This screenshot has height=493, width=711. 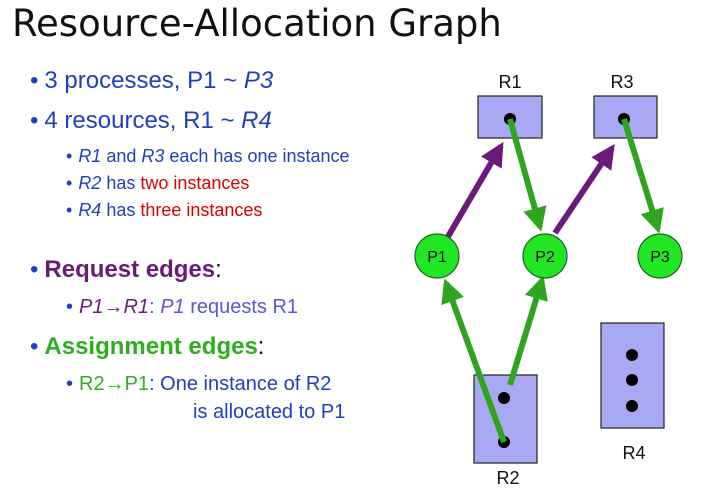 I want to click on request-edge-example: • P1→R1: P1 requests R1, so click(x=182, y=307).